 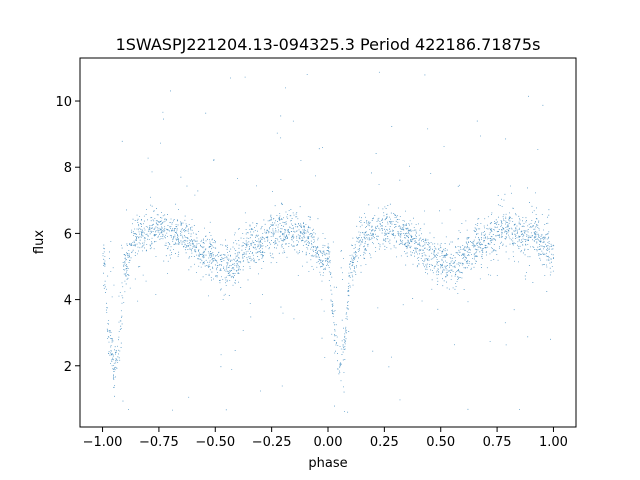 What do you see at coordinates (215, 442) in the screenshot?
I see `x-tick-label: −0.50` at bounding box center [215, 442].